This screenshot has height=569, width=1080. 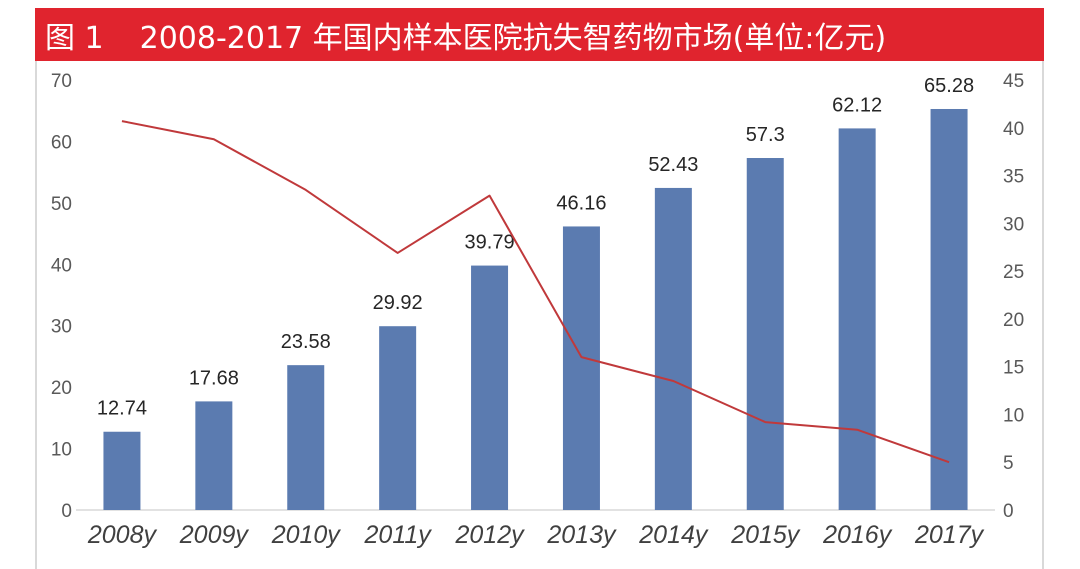 I want to click on x-category-label: 2012y, so click(x=489, y=535).